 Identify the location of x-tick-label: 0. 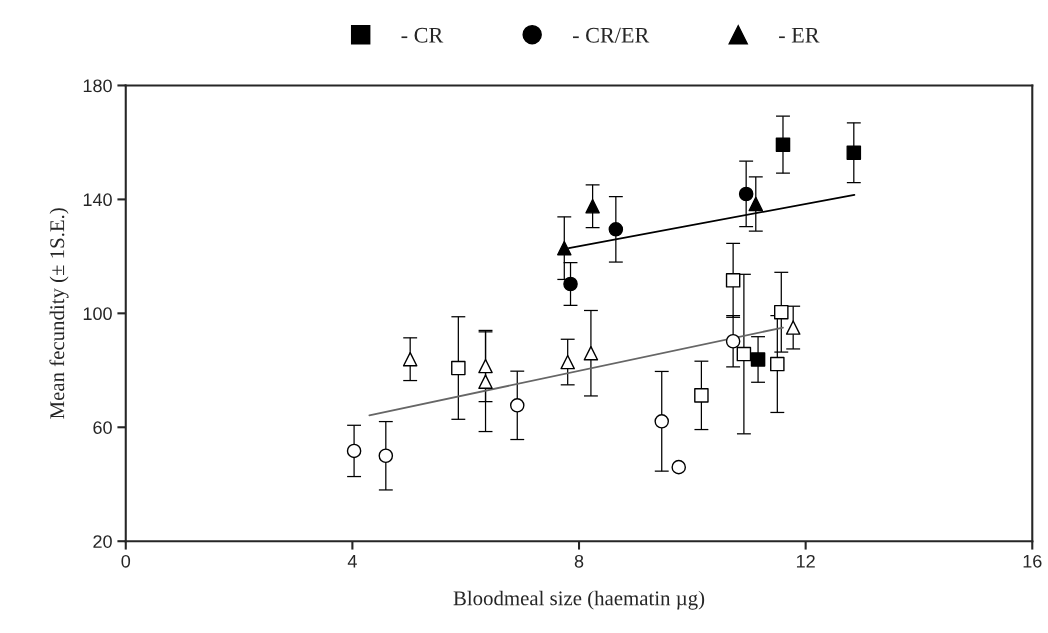
(126, 561).